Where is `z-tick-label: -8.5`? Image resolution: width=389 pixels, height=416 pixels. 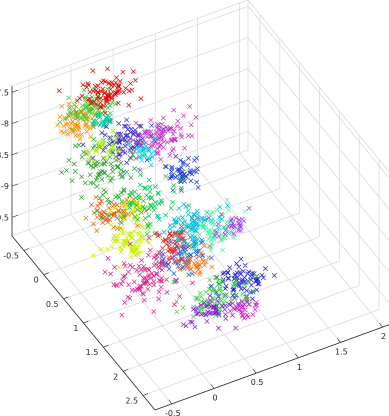
z-tick-label: -8.5 is located at coordinates (4, 155).